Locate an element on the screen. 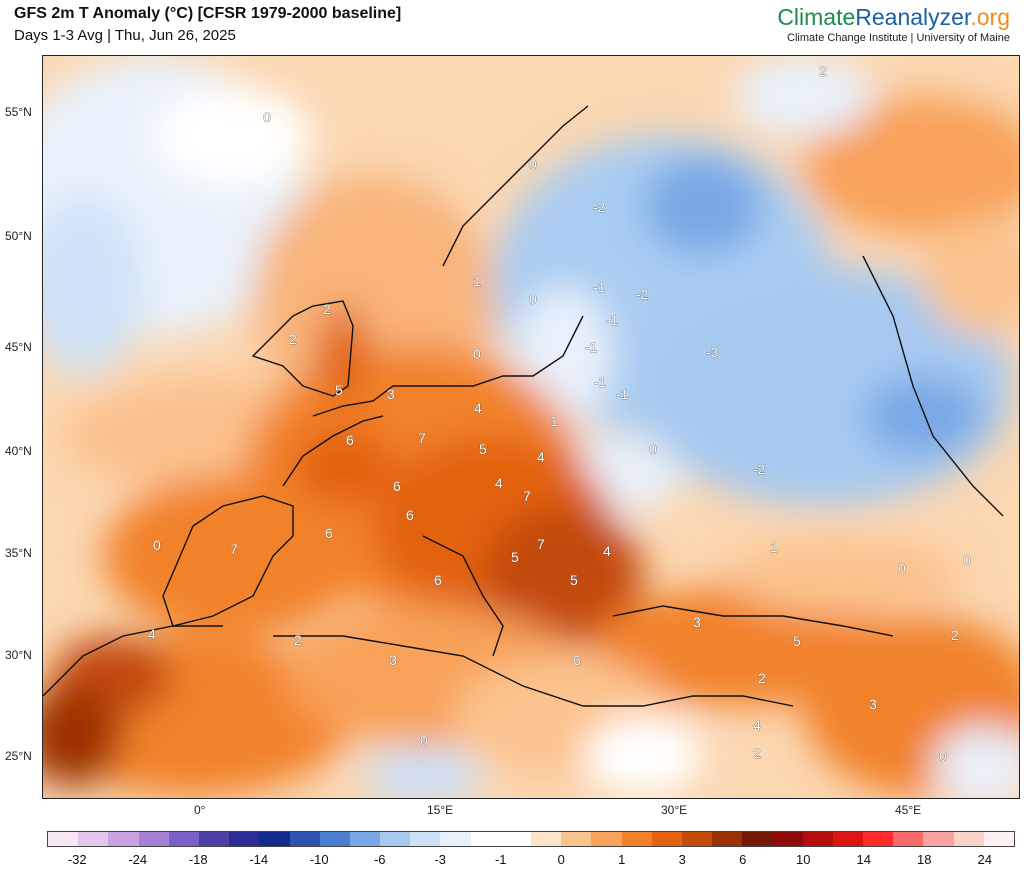  colorbar-tick-label: 10 is located at coordinates (803, 859).